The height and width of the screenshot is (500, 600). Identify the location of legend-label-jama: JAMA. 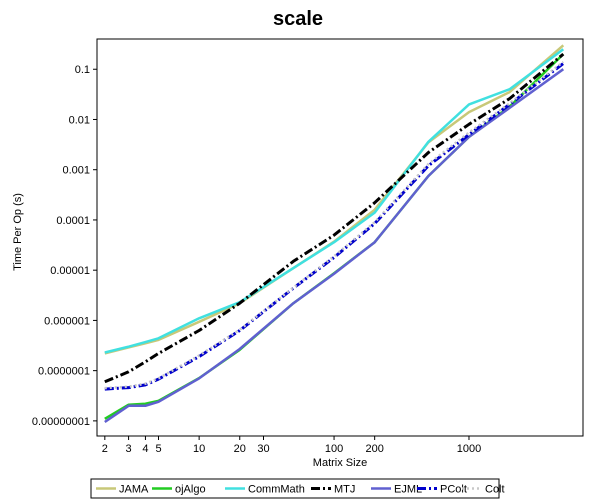
(134, 490).